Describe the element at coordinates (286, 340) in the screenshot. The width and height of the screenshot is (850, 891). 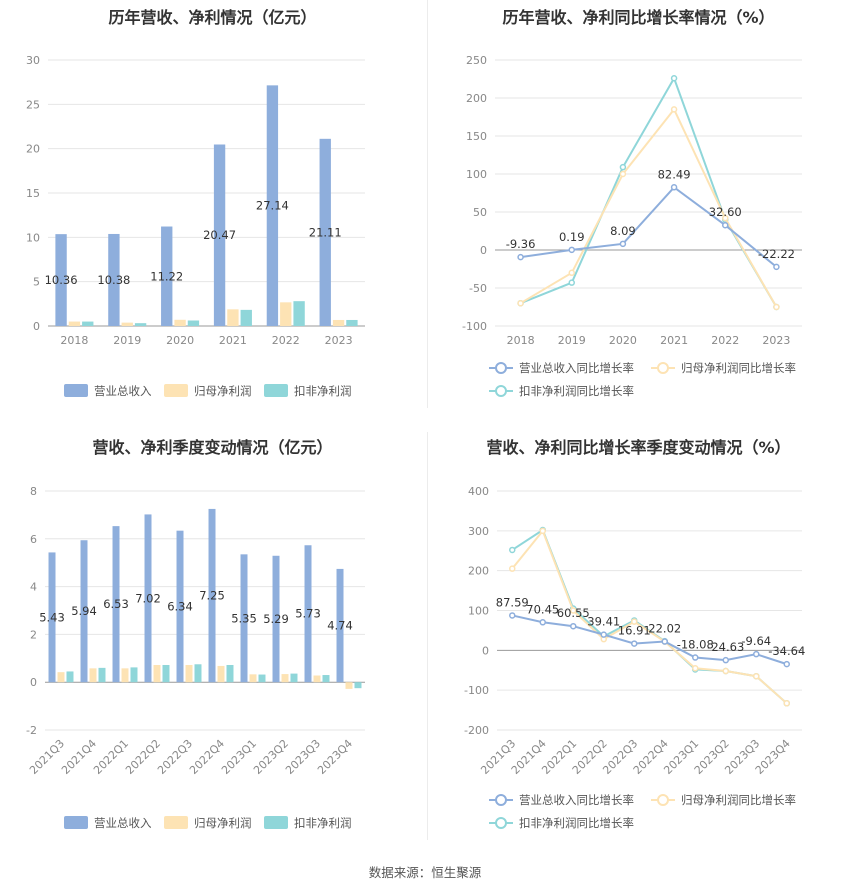
I see `x-tick-label: 2022` at that location.